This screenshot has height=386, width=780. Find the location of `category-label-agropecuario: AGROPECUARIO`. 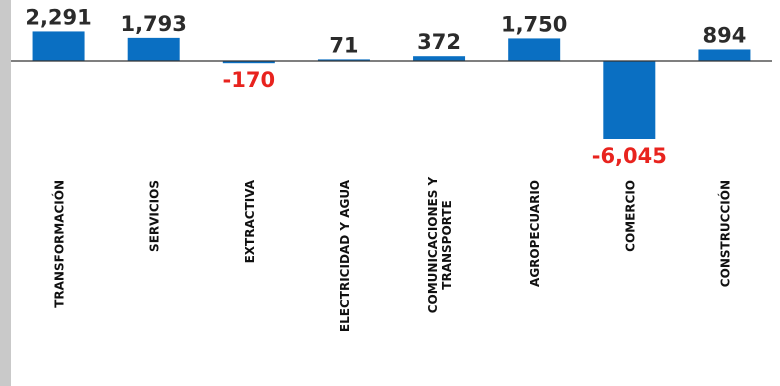

category-label-agropecuario: AGROPECUARIO is located at coordinates (535, 233).